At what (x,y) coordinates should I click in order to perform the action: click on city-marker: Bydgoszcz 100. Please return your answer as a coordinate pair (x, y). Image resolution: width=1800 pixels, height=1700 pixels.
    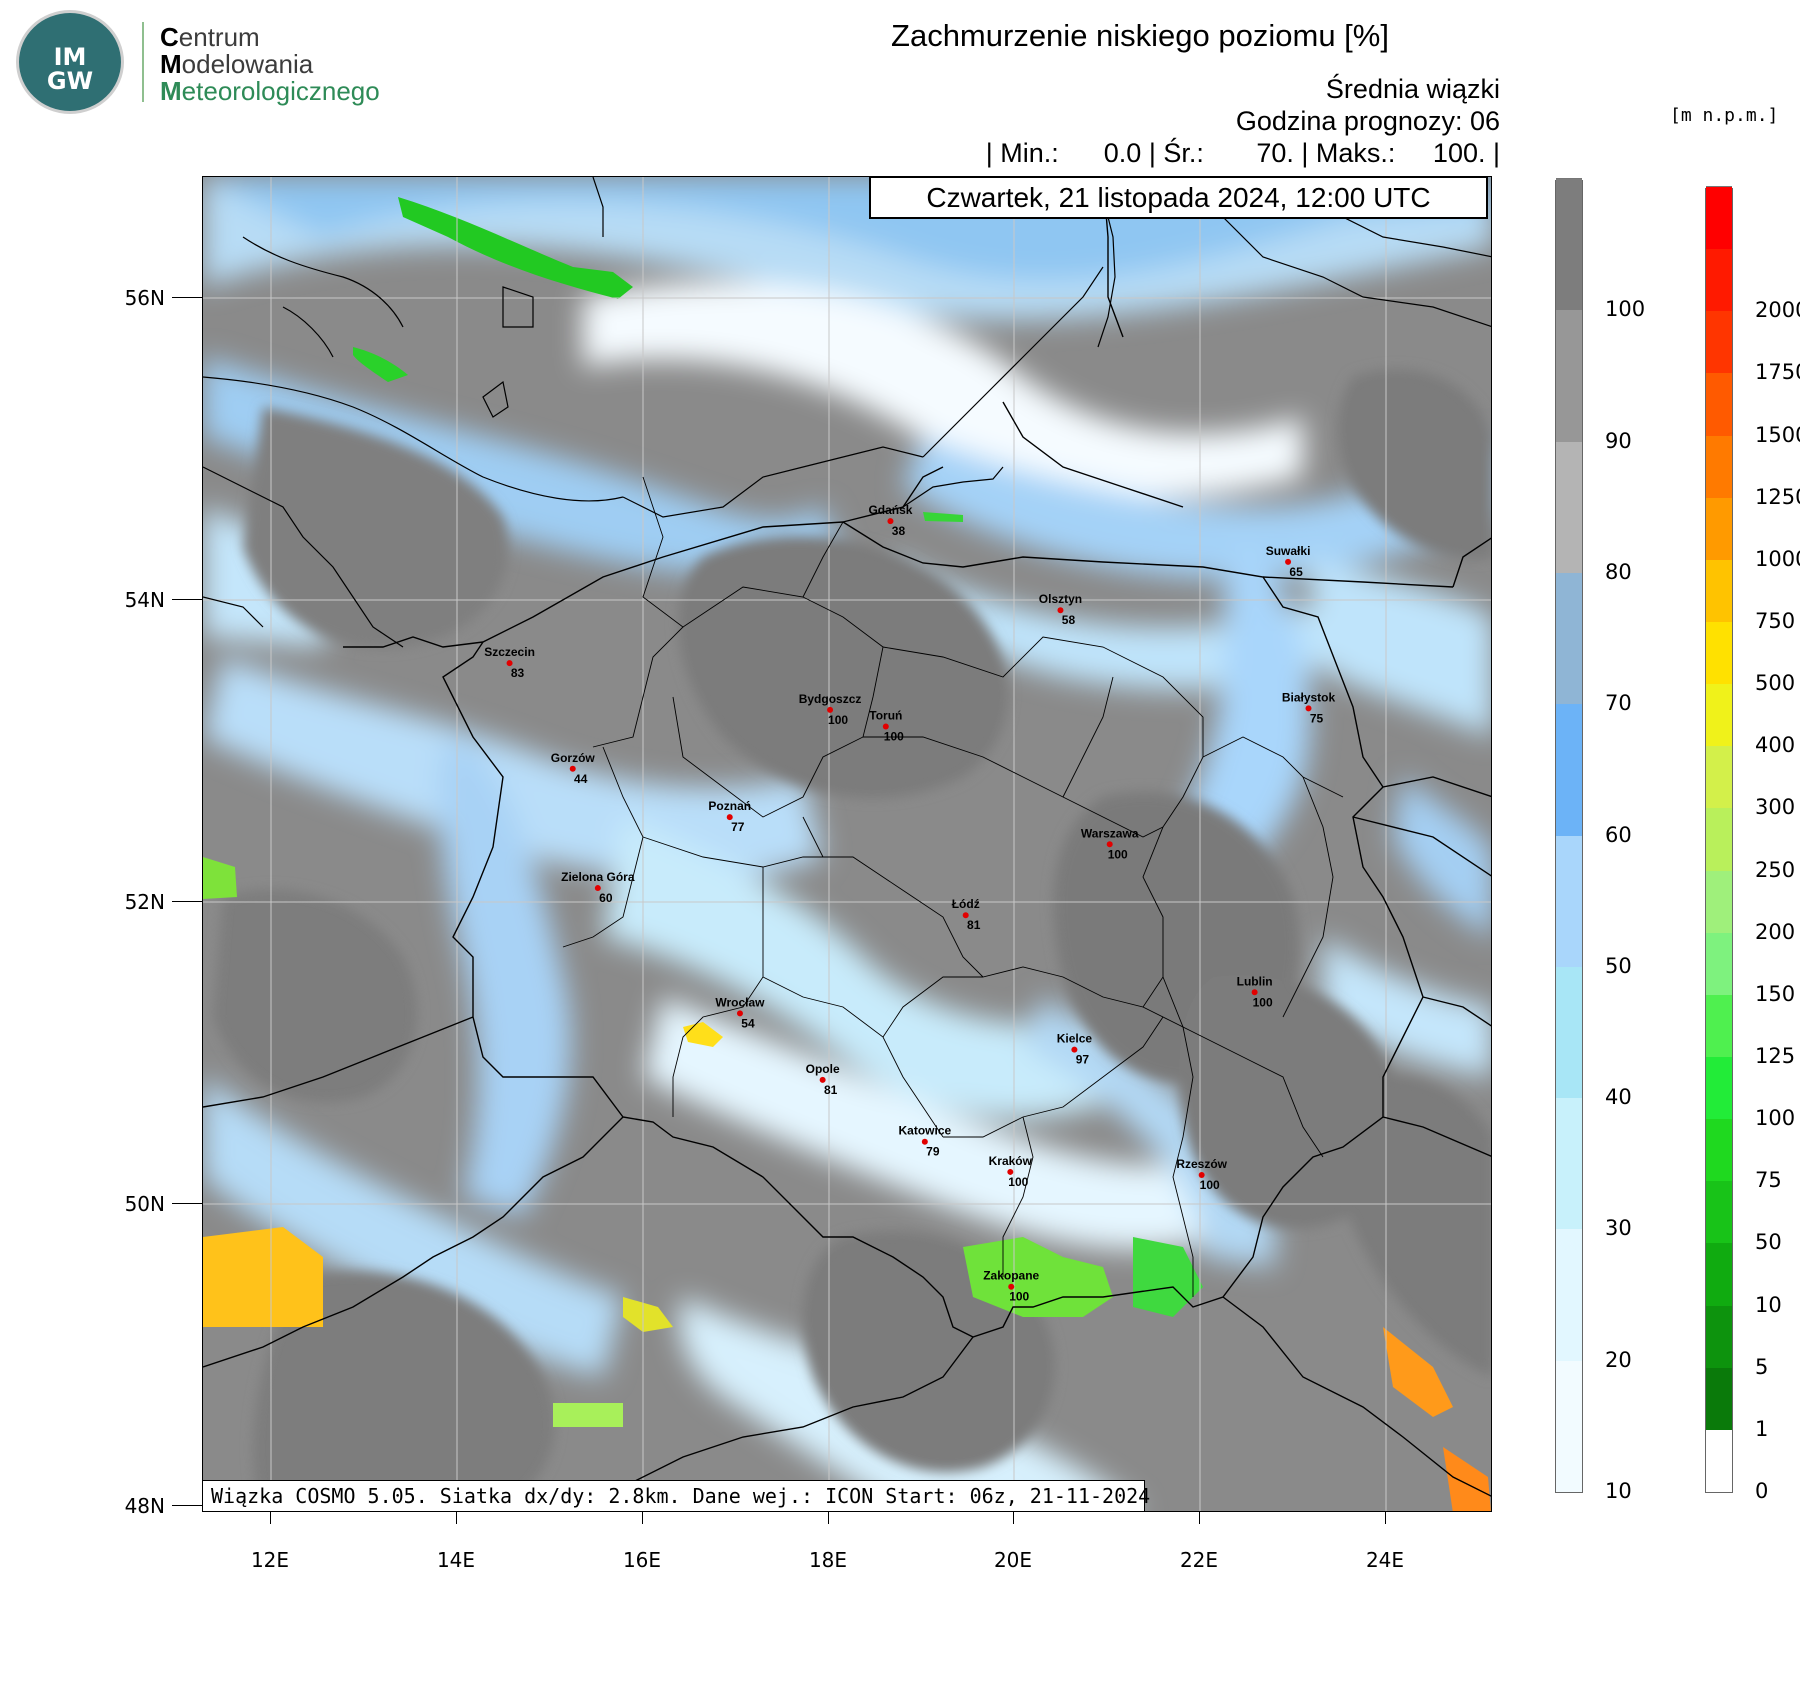
    Looking at the image, I should click on (830, 709).